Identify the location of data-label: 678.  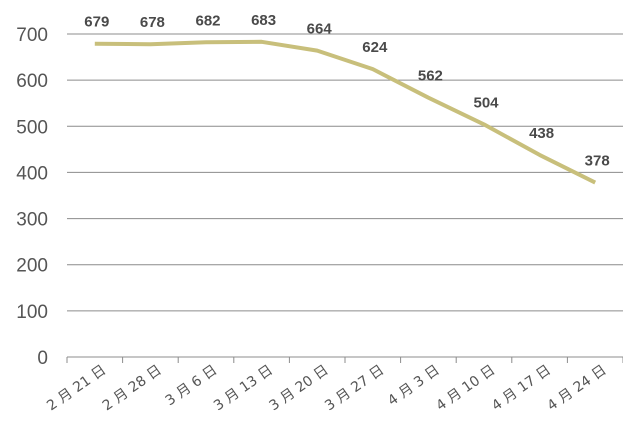
(152, 22).